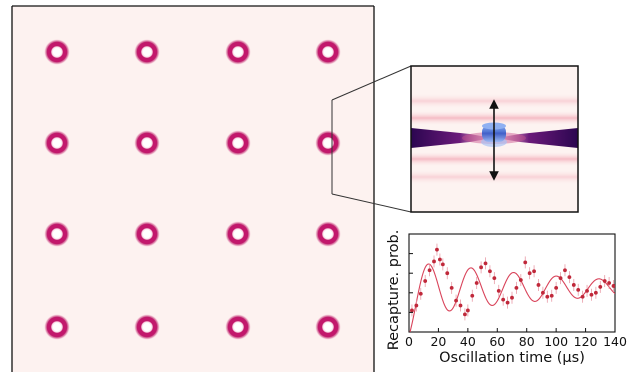 Image resolution: width=631 pixels, height=372 pixels. What do you see at coordinates (394, 290) in the screenshot?
I see `y-axis-title: Recapture. prob.` at bounding box center [394, 290].